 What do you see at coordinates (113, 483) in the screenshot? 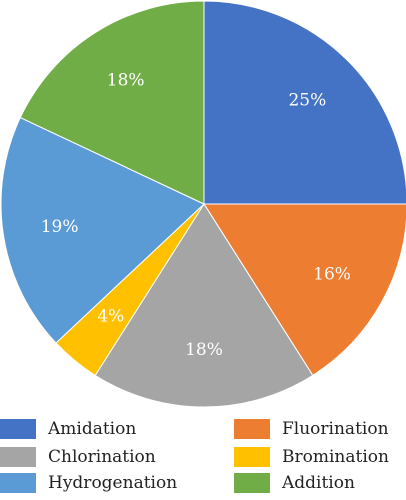
I see `legend-label-hydrogenation: Hydrogenation` at bounding box center [113, 483].